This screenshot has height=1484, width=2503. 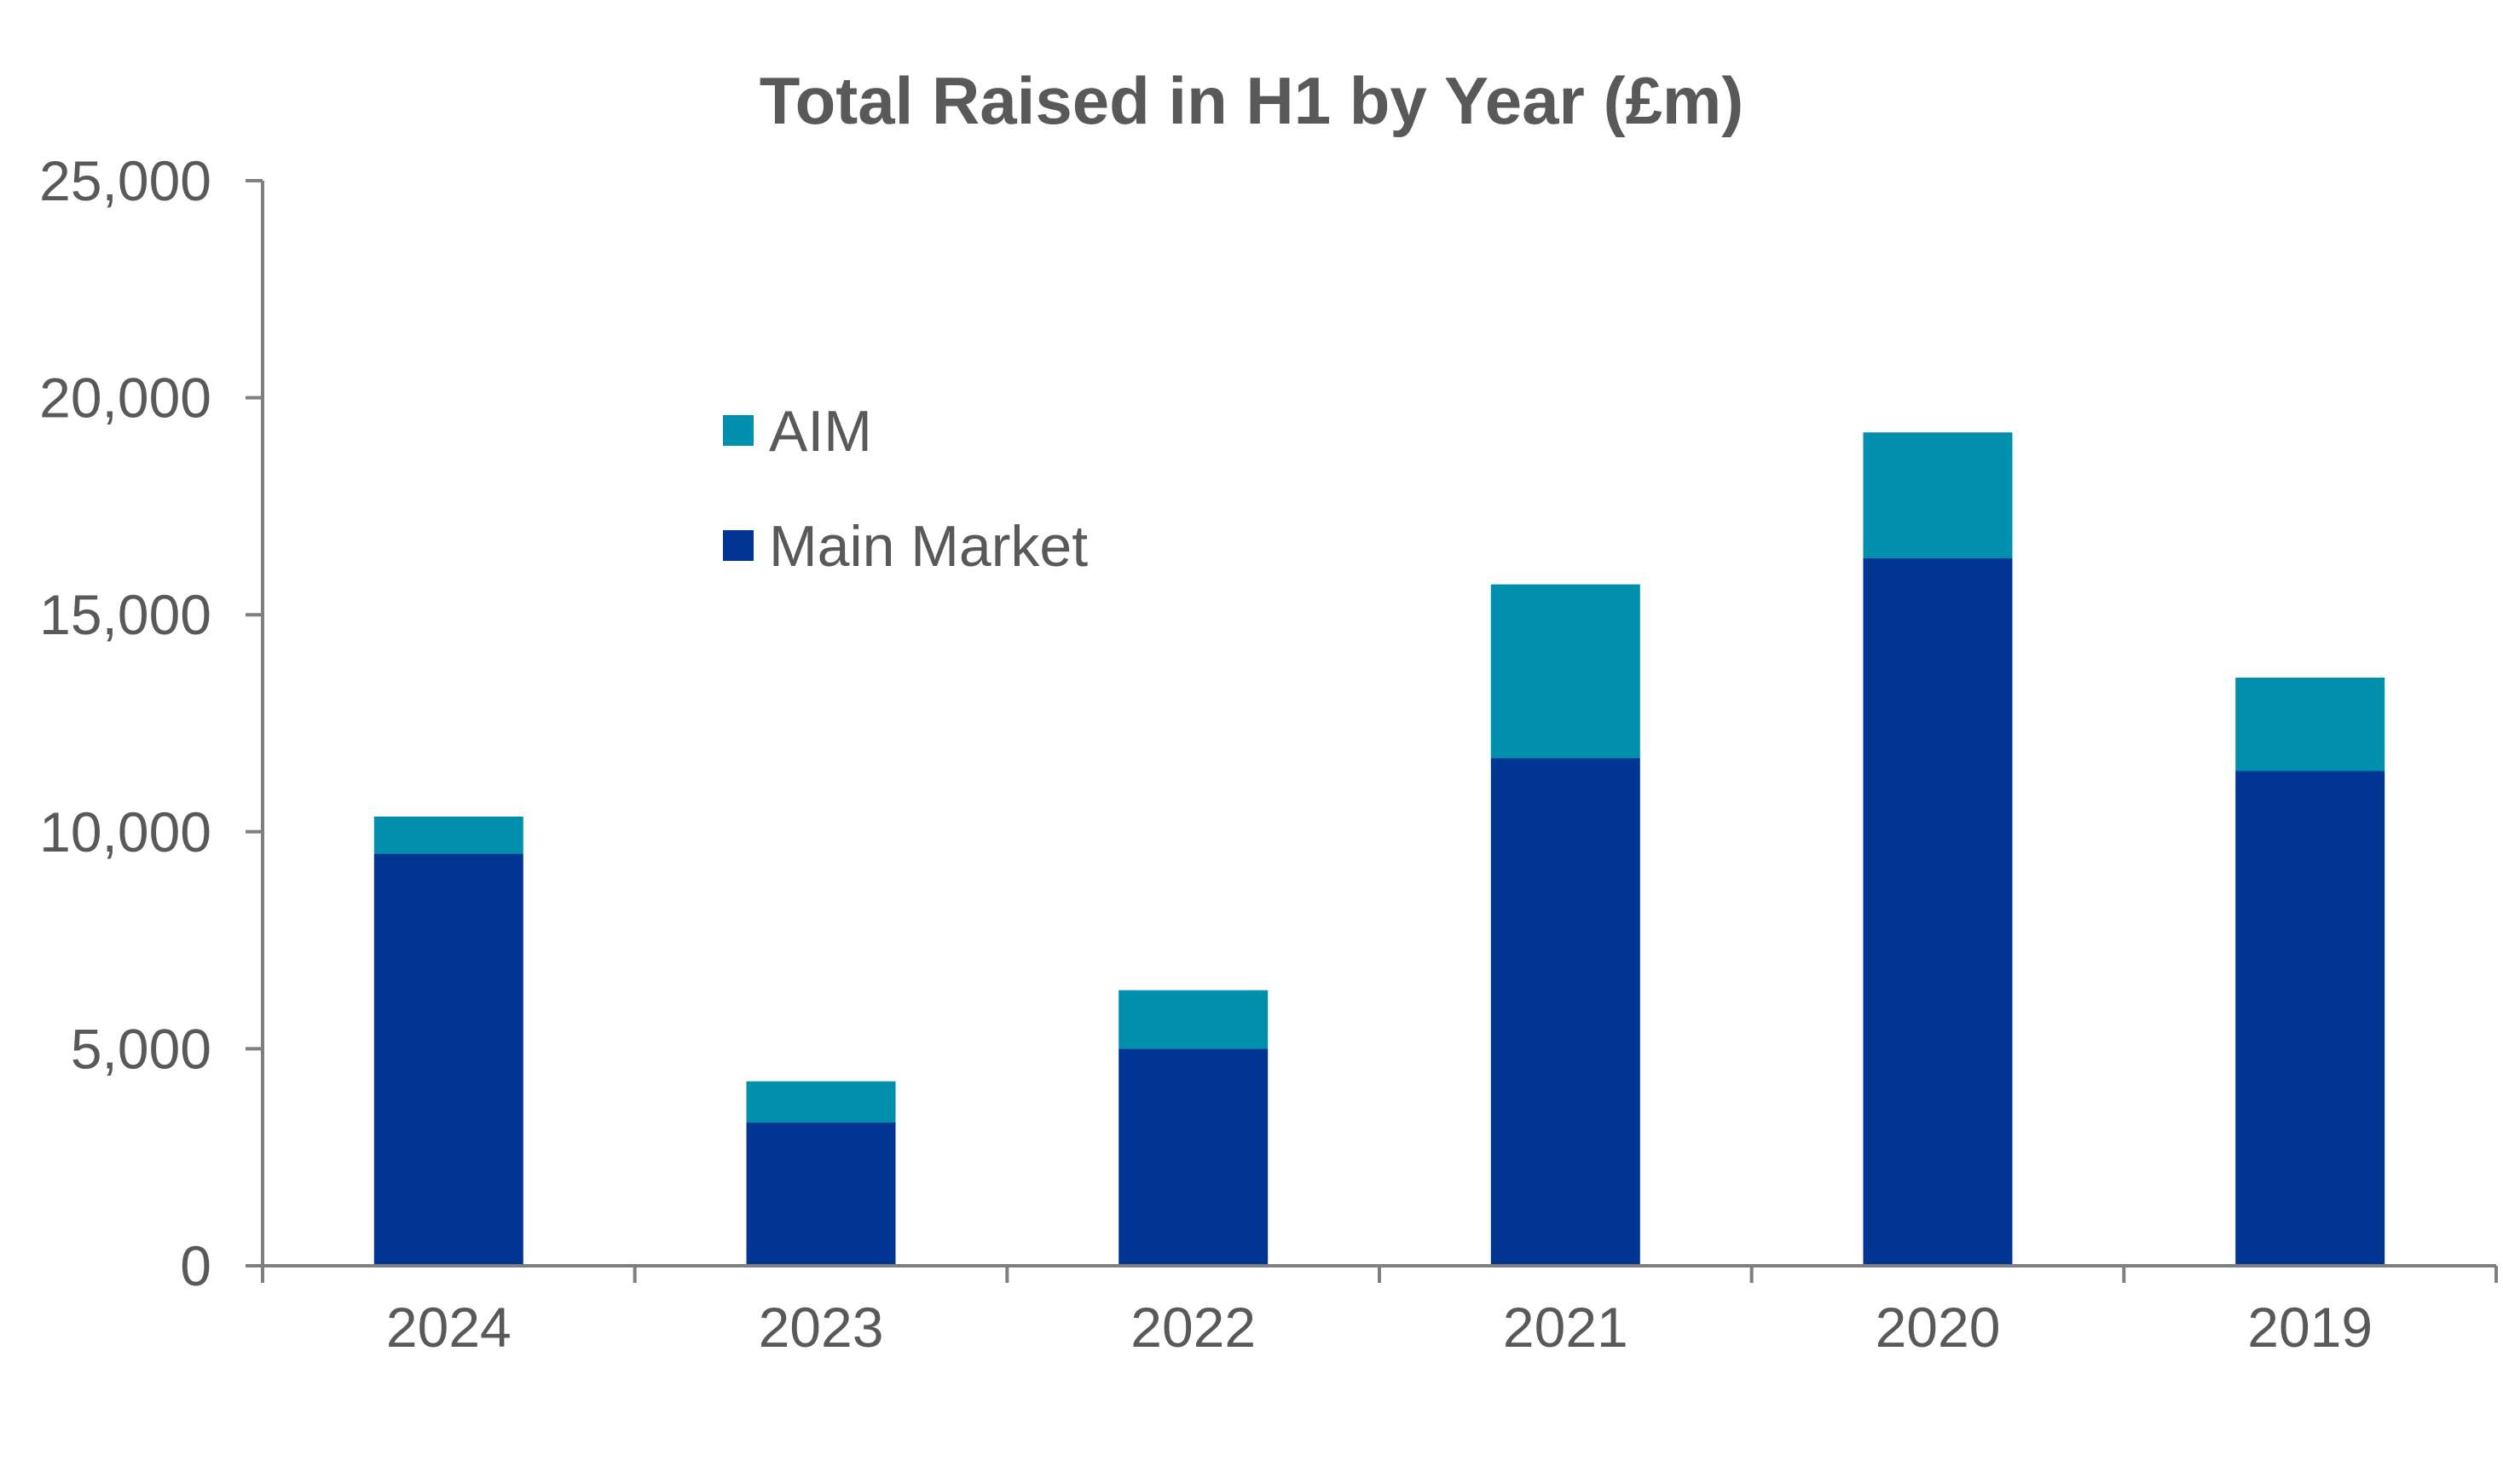 What do you see at coordinates (1938, 912) in the screenshot?
I see `bar-main-market-2020` at bounding box center [1938, 912].